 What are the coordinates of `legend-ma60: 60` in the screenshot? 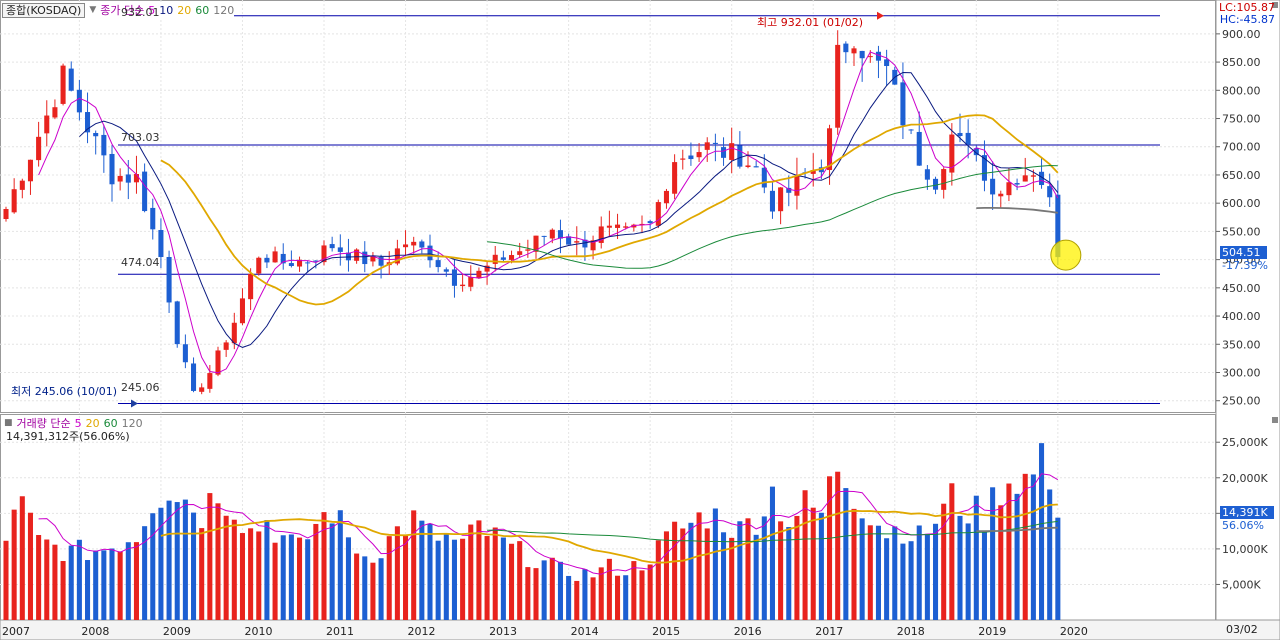 It's located at (202, 10).